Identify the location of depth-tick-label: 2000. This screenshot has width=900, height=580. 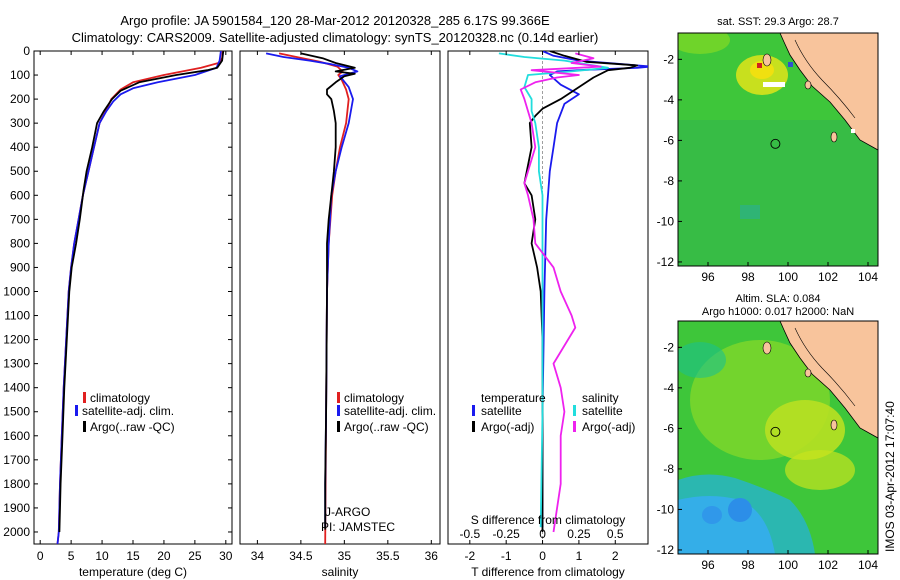
(16, 532).